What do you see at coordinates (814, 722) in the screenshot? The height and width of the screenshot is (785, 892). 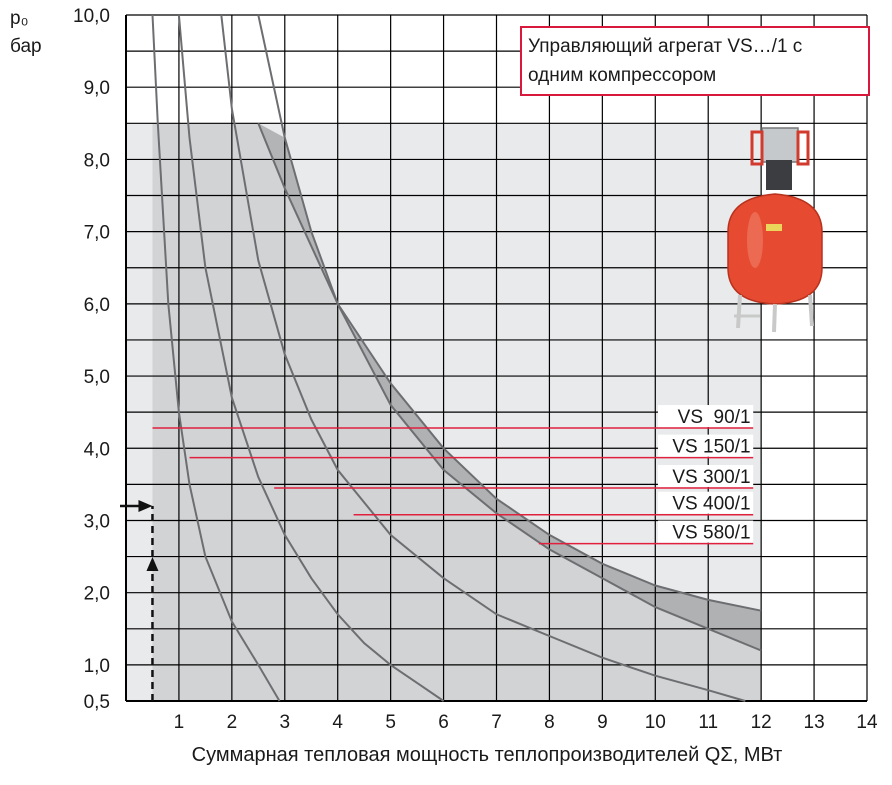 I see `x-tick-label: 13` at bounding box center [814, 722].